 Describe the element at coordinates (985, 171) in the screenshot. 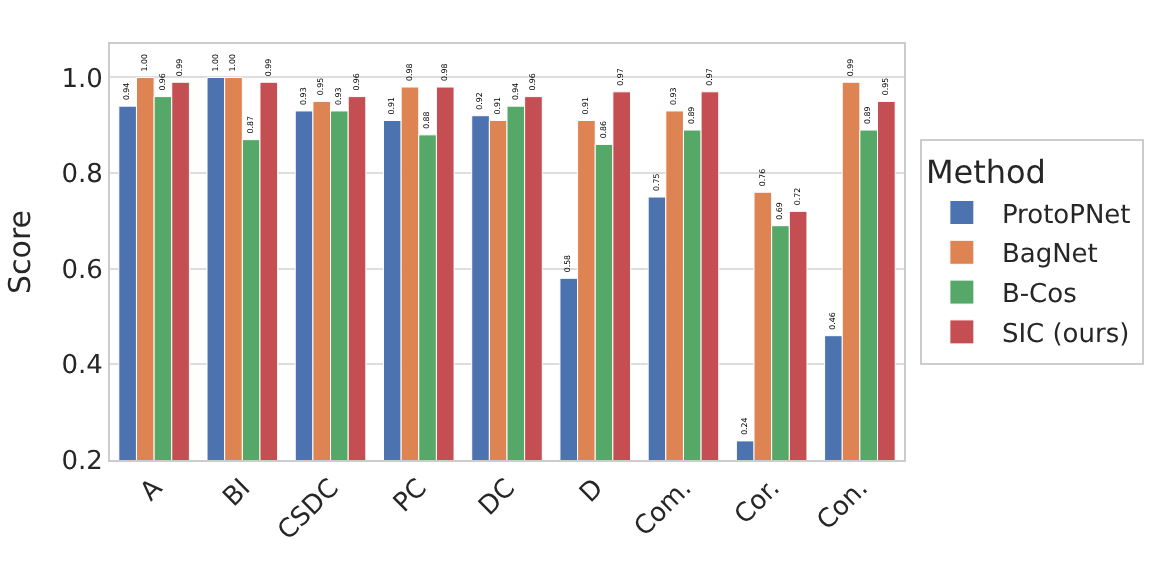

I see `legend-title: Method` at that location.